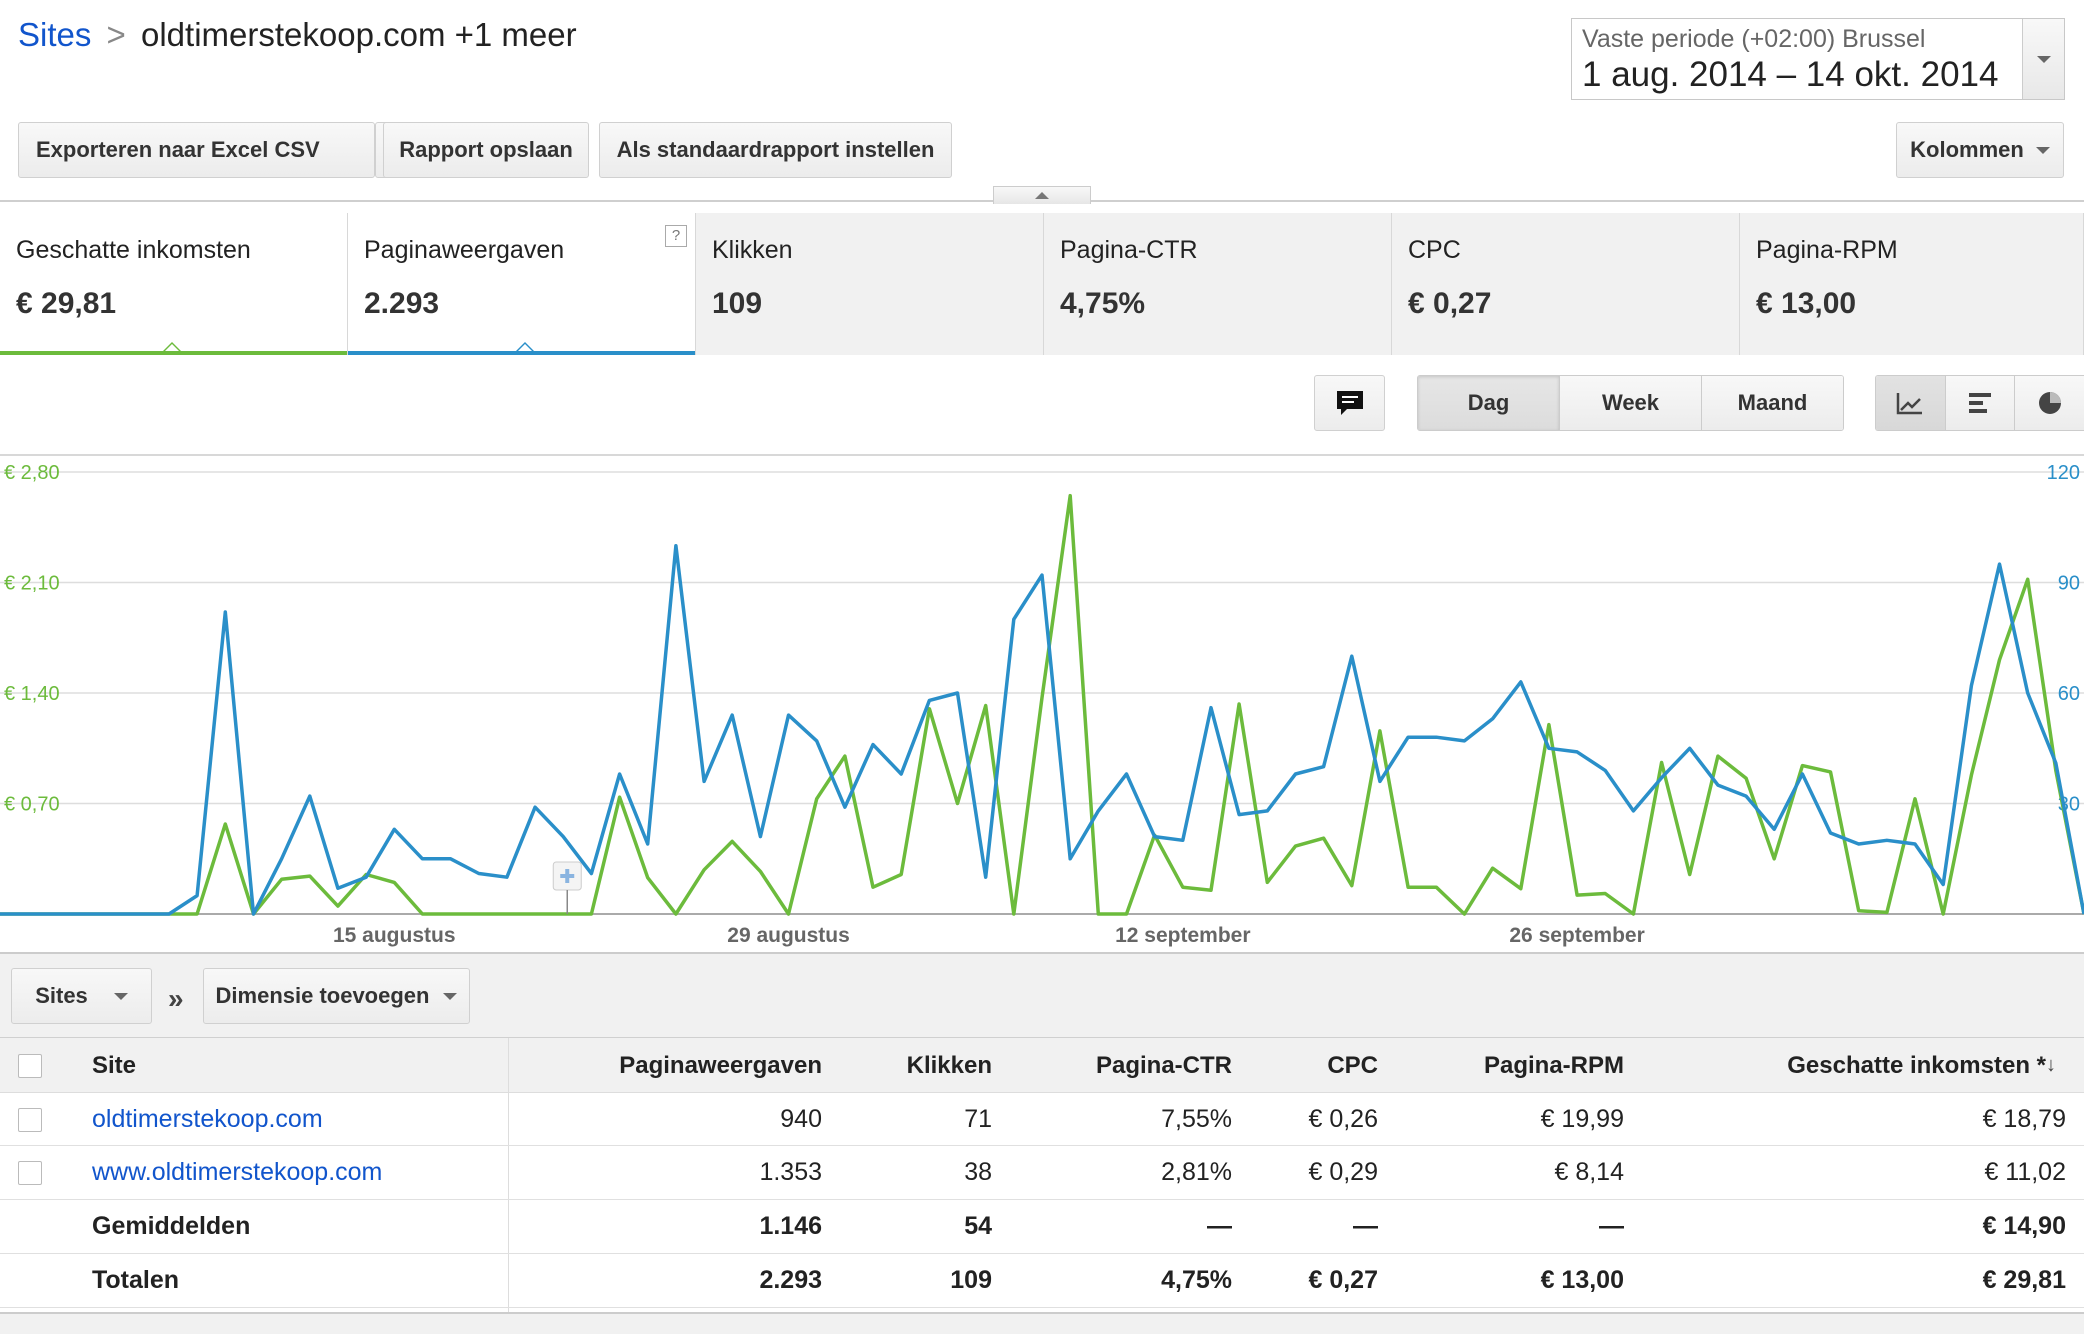  What do you see at coordinates (676, 236) in the screenshot?
I see `help-icon: ?` at bounding box center [676, 236].